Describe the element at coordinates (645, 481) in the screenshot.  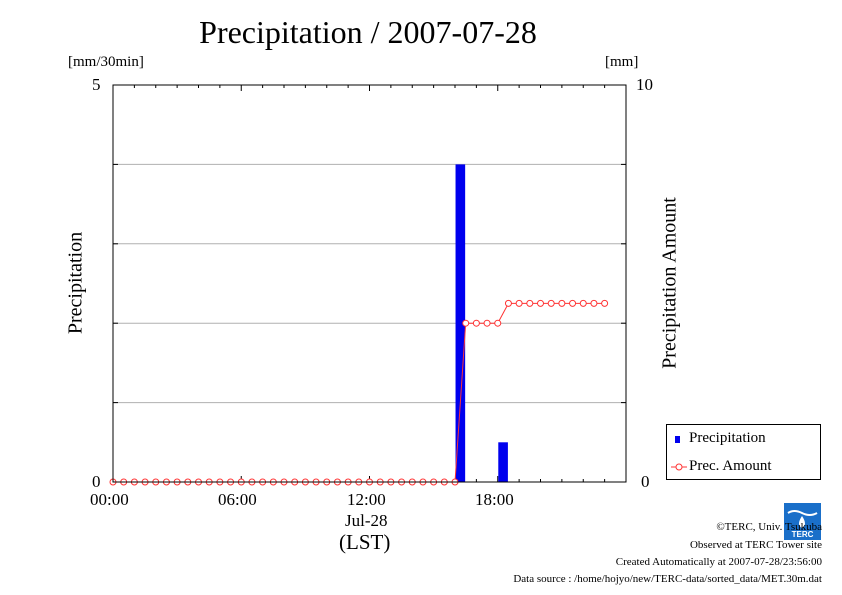
I see `right-tick-min: 0` at that location.